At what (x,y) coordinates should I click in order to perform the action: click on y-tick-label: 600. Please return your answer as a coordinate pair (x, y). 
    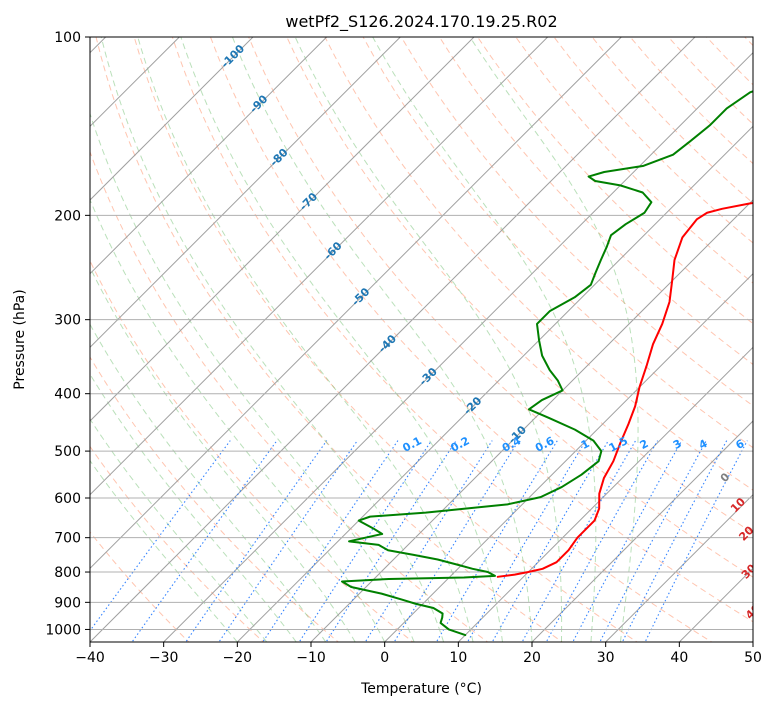
    Looking at the image, I should click on (67, 499).